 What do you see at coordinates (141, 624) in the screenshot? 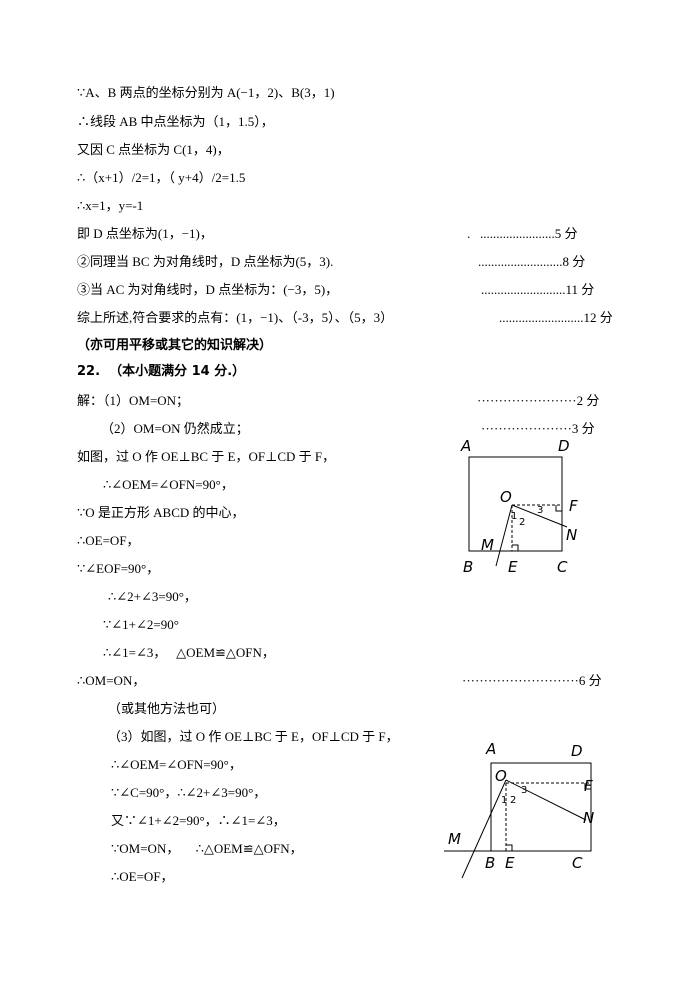
I see `text-line: ∵∠1+∠2=90°` at bounding box center [141, 624].